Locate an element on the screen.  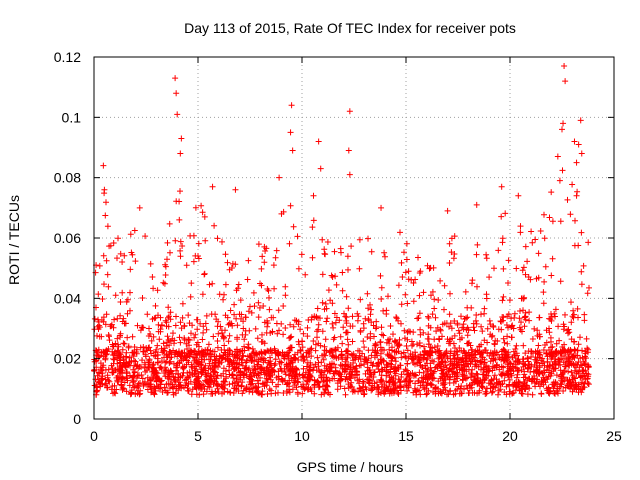
x-tick-label: 0 is located at coordinates (94, 436).